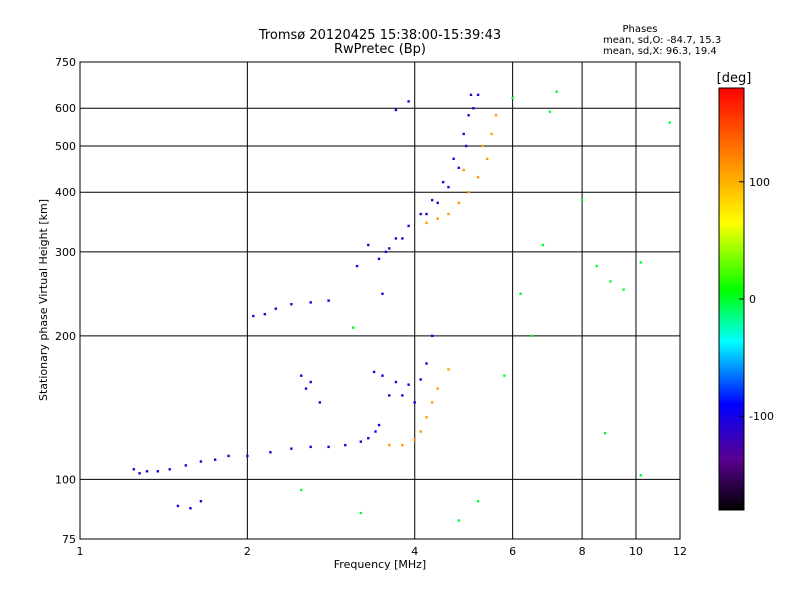 The width and height of the screenshot is (800, 600). Describe the element at coordinates (759, 182) in the screenshot. I see `colorbar-tick-label: 100` at that location.